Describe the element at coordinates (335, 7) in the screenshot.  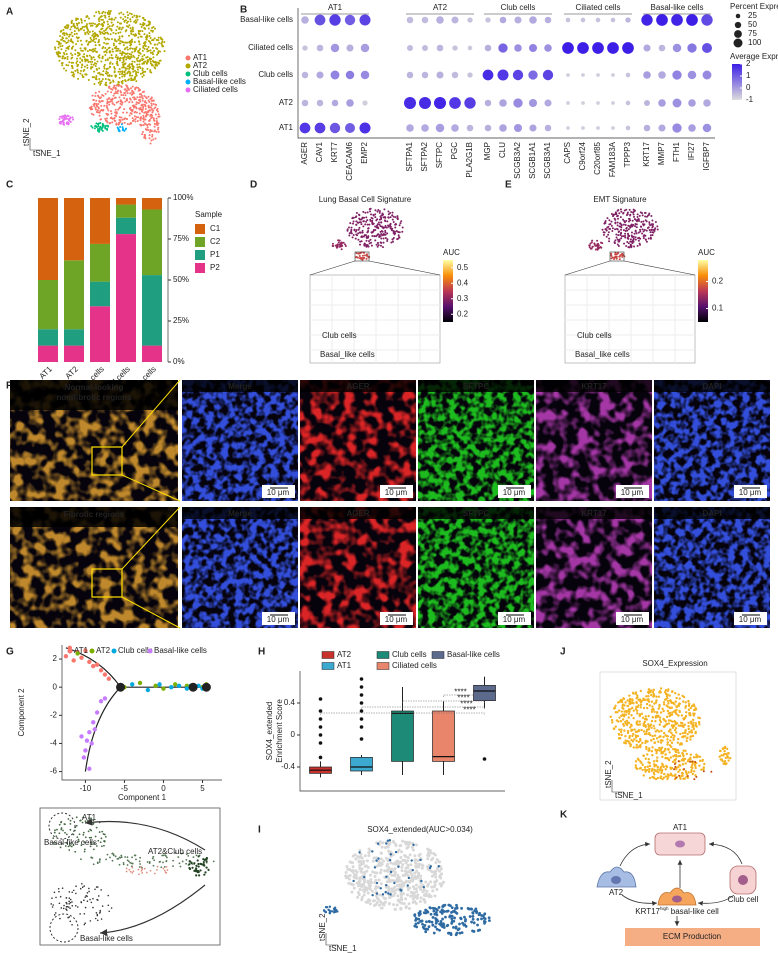
I see `group-label: AT1` at that location.